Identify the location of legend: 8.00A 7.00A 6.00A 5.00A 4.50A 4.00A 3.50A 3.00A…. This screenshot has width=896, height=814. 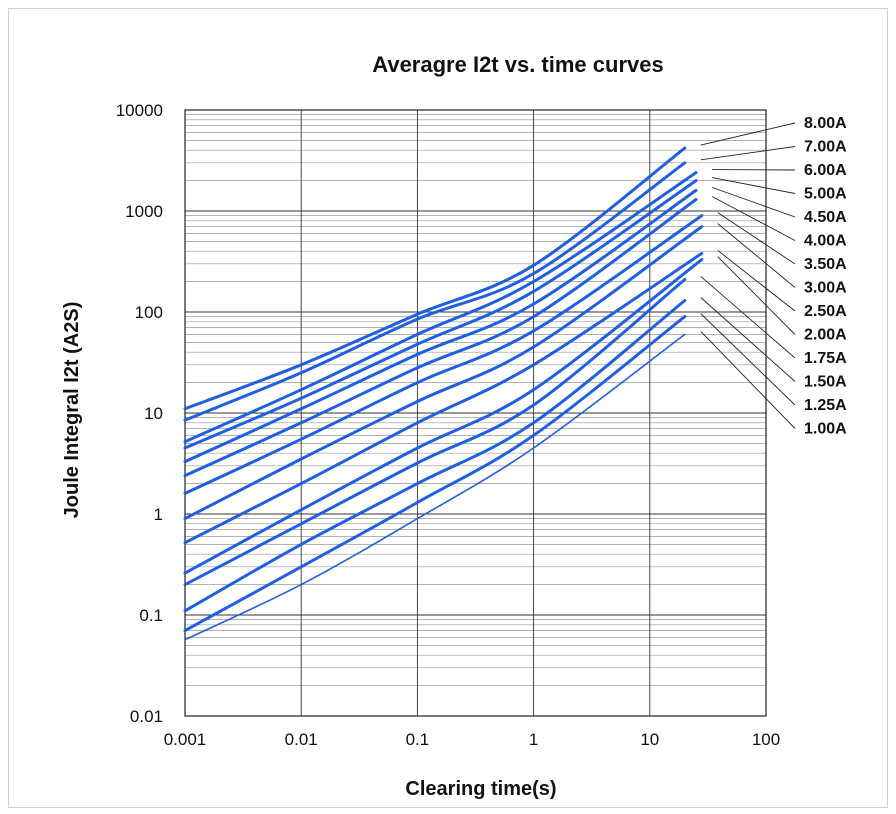
(825, 276).